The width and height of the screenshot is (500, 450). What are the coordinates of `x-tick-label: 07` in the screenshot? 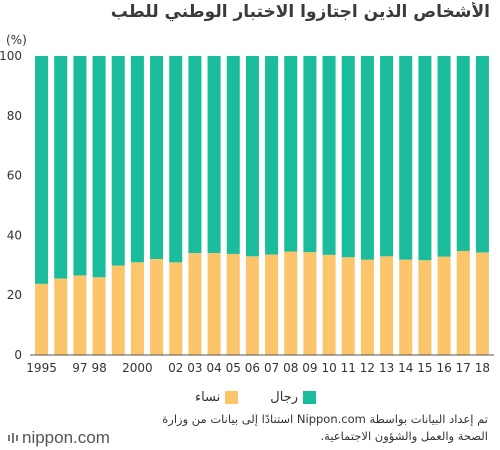 It's located at (271, 368).